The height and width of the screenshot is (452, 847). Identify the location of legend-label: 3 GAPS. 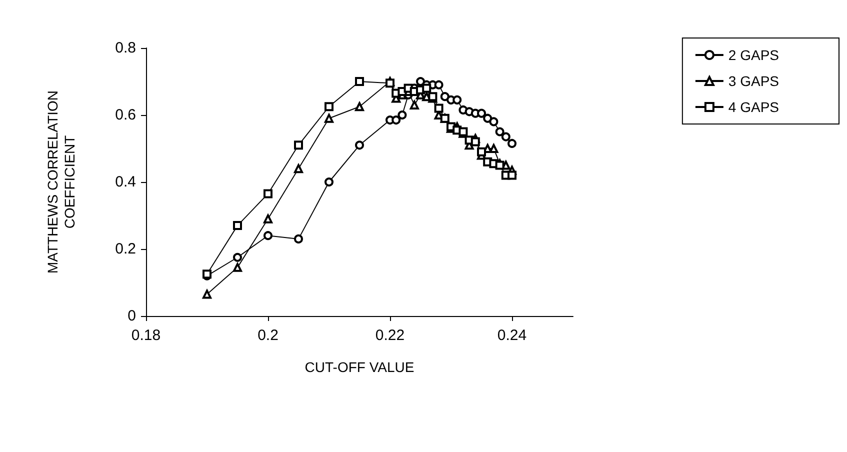
(754, 81).